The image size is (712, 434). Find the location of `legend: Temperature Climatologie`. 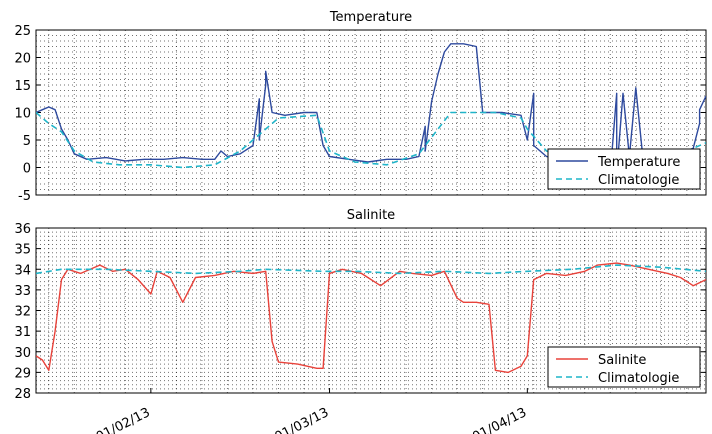

legend: Temperature Climatologie is located at coordinates (624, 169).